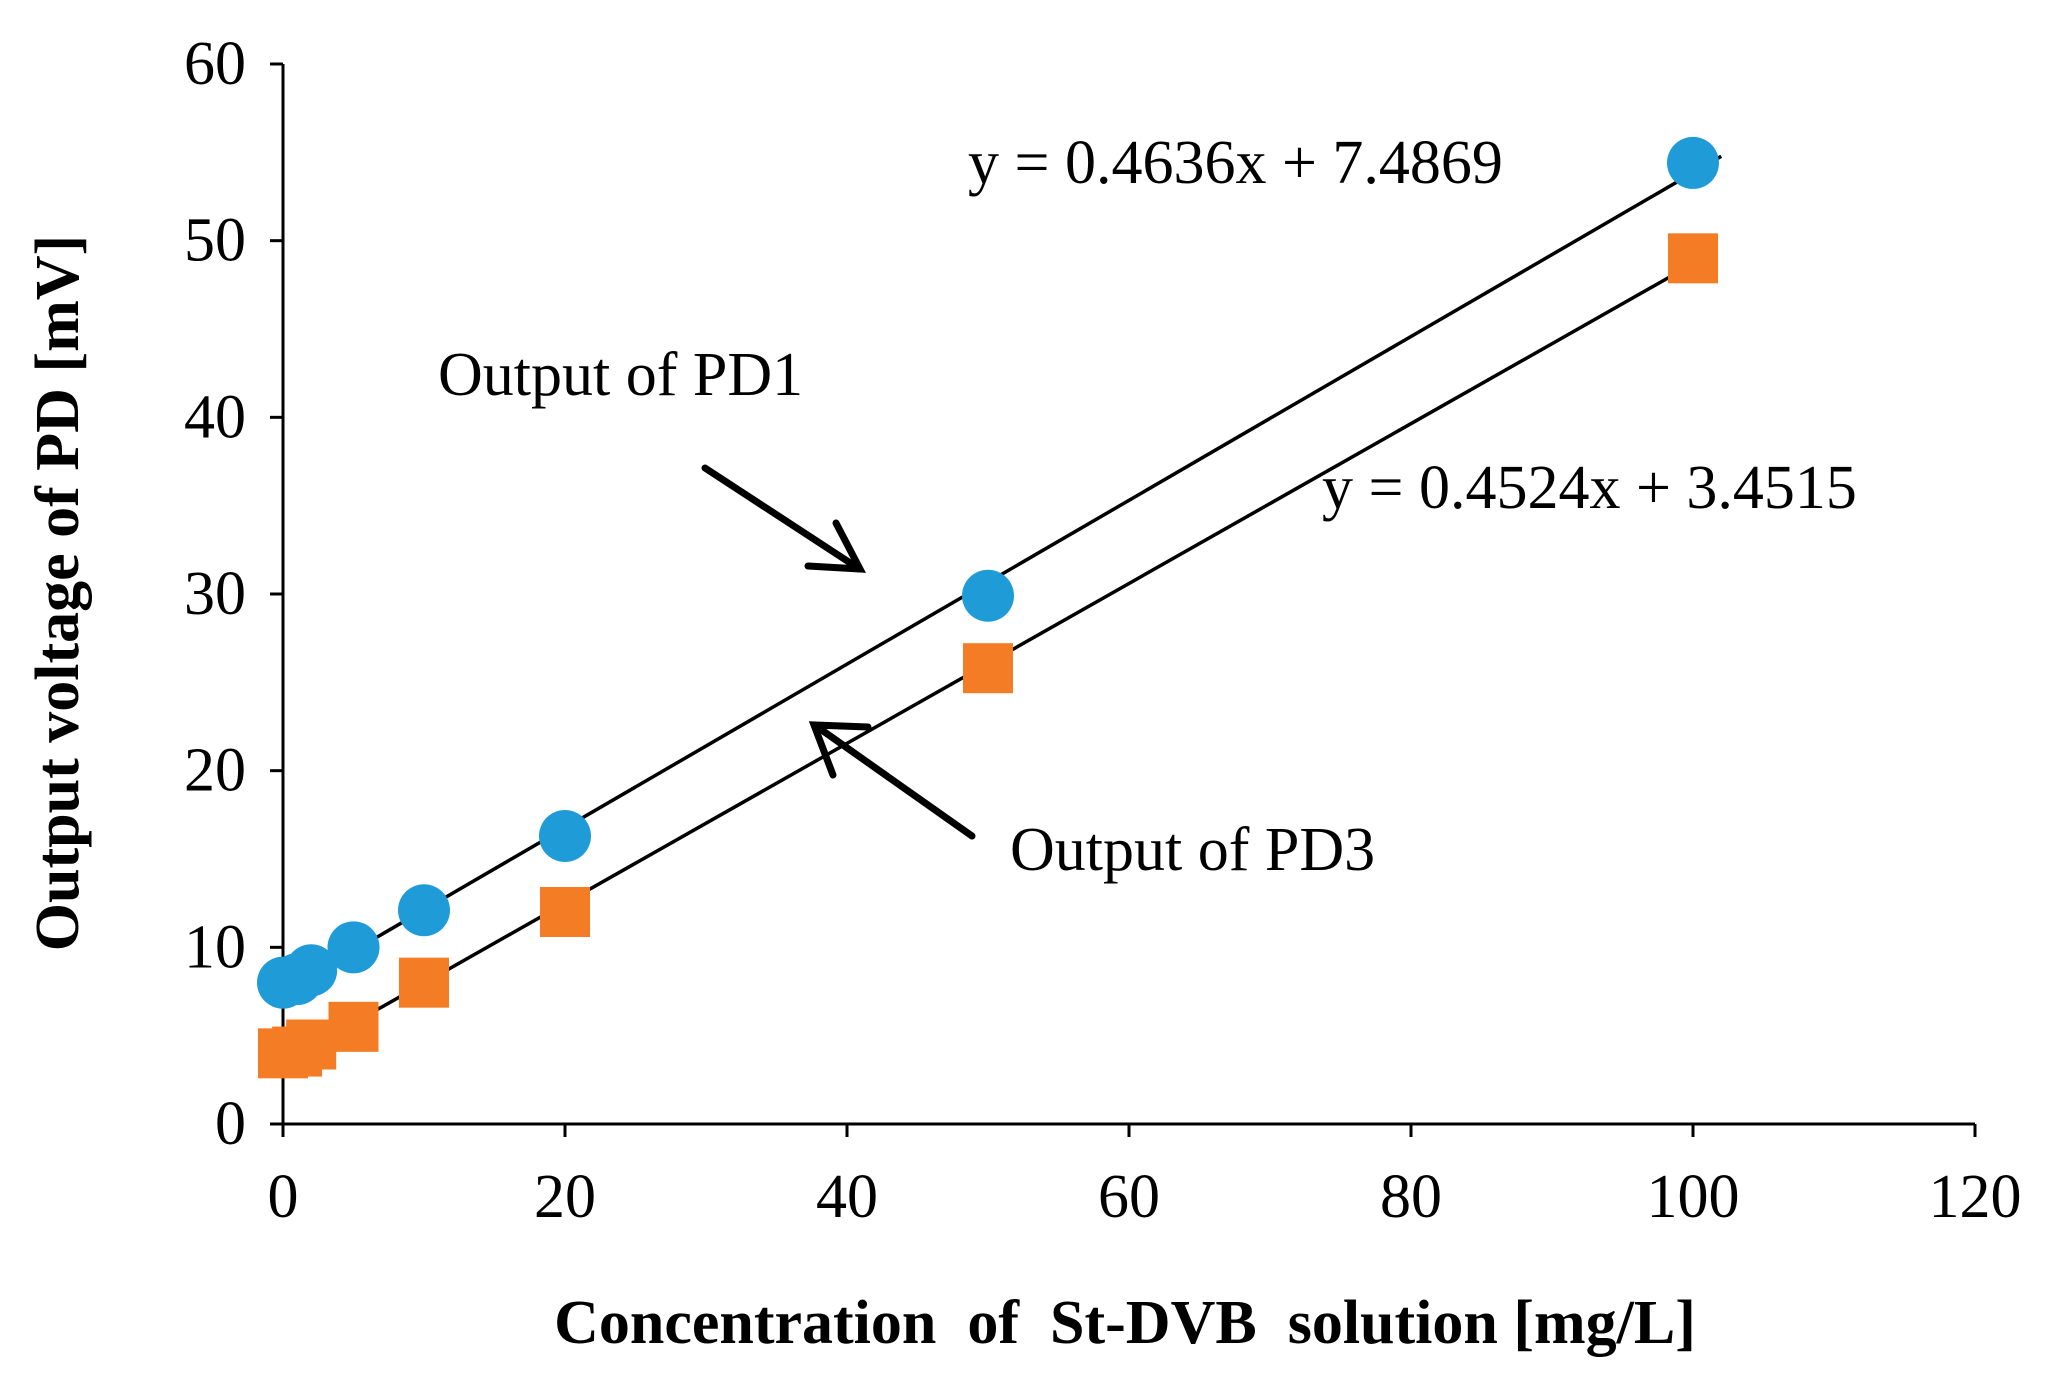 Image resolution: width=2055 pixels, height=1378 pixels. Describe the element at coordinates (847, 1197) in the screenshot. I see `x-tick-label: 40` at that location.